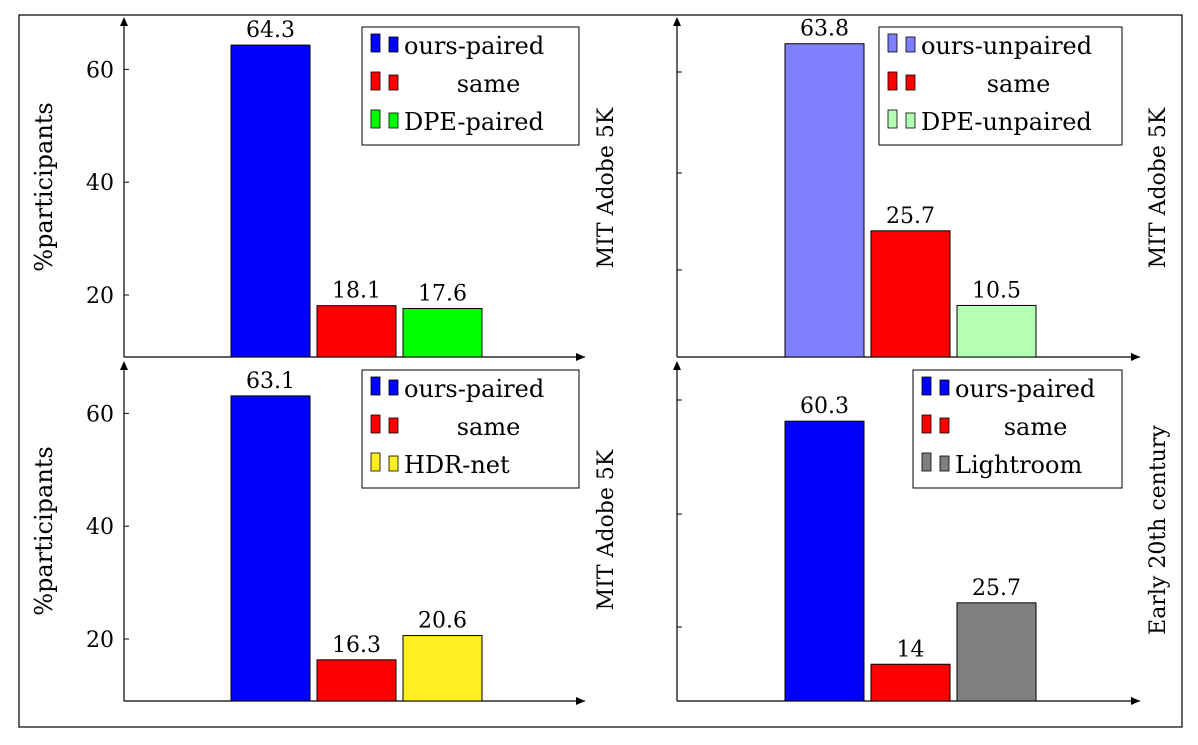 The image size is (1198, 745). Describe the element at coordinates (442, 293) in the screenshot. I see `data-label: 17.6` at that location.